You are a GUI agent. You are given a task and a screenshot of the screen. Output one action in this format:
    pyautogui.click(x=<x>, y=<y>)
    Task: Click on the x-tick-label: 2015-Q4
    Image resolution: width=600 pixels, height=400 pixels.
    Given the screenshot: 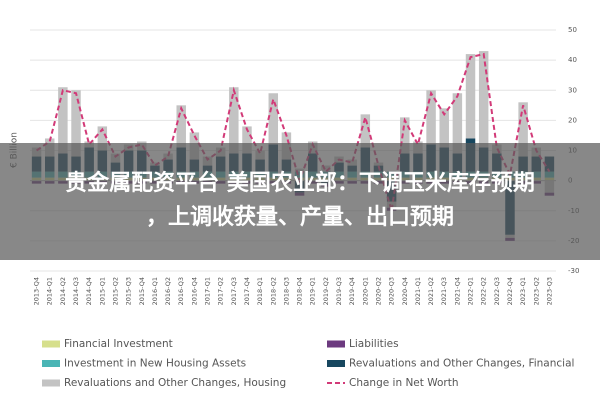 What is the action you would take?
    pyautogui.click(x=142, y=291)
    